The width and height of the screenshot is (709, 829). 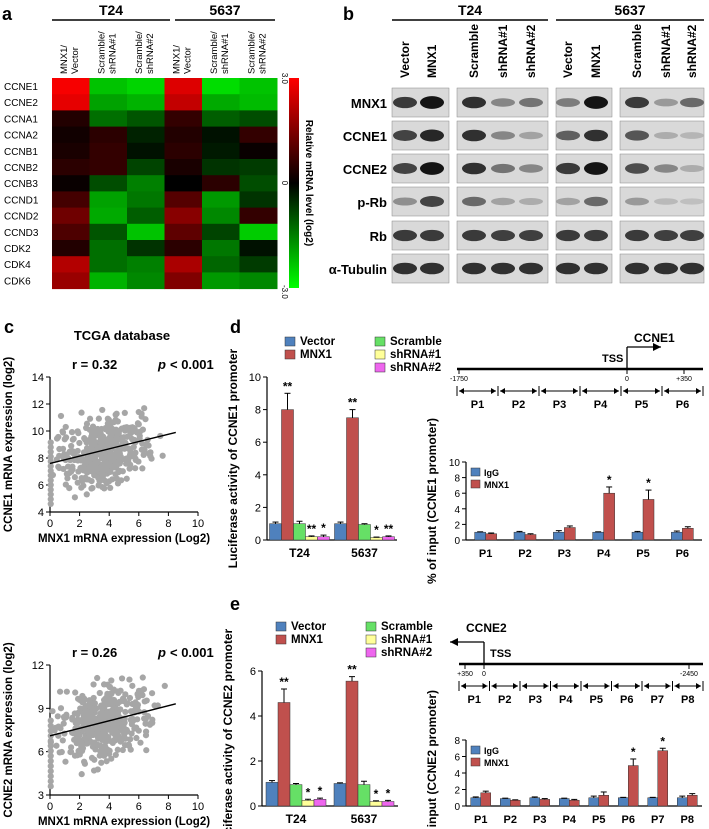 I want to click on map-tick-label: 0, so click(x=484, y=674).